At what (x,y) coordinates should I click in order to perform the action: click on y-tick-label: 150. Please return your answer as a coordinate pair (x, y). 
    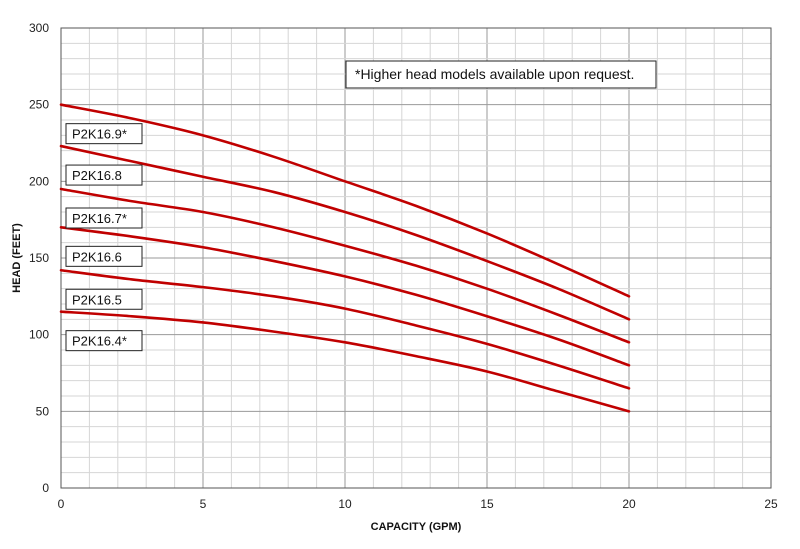
    Looking at the image, I should click on (39, 258).